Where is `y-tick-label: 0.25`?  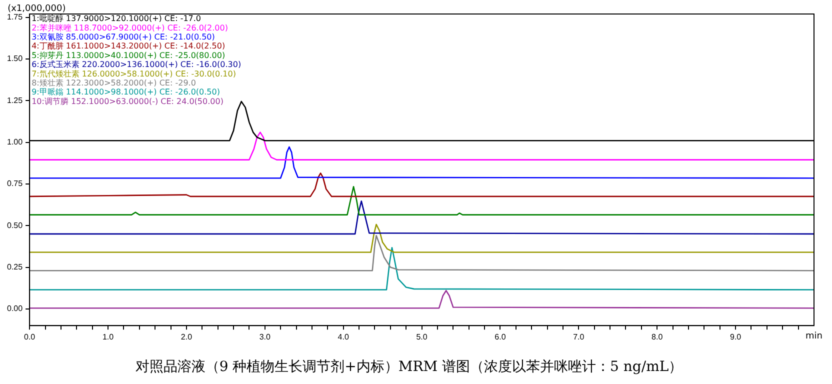
y-tick-label: 0.25 is located at coordinates (15, 267).